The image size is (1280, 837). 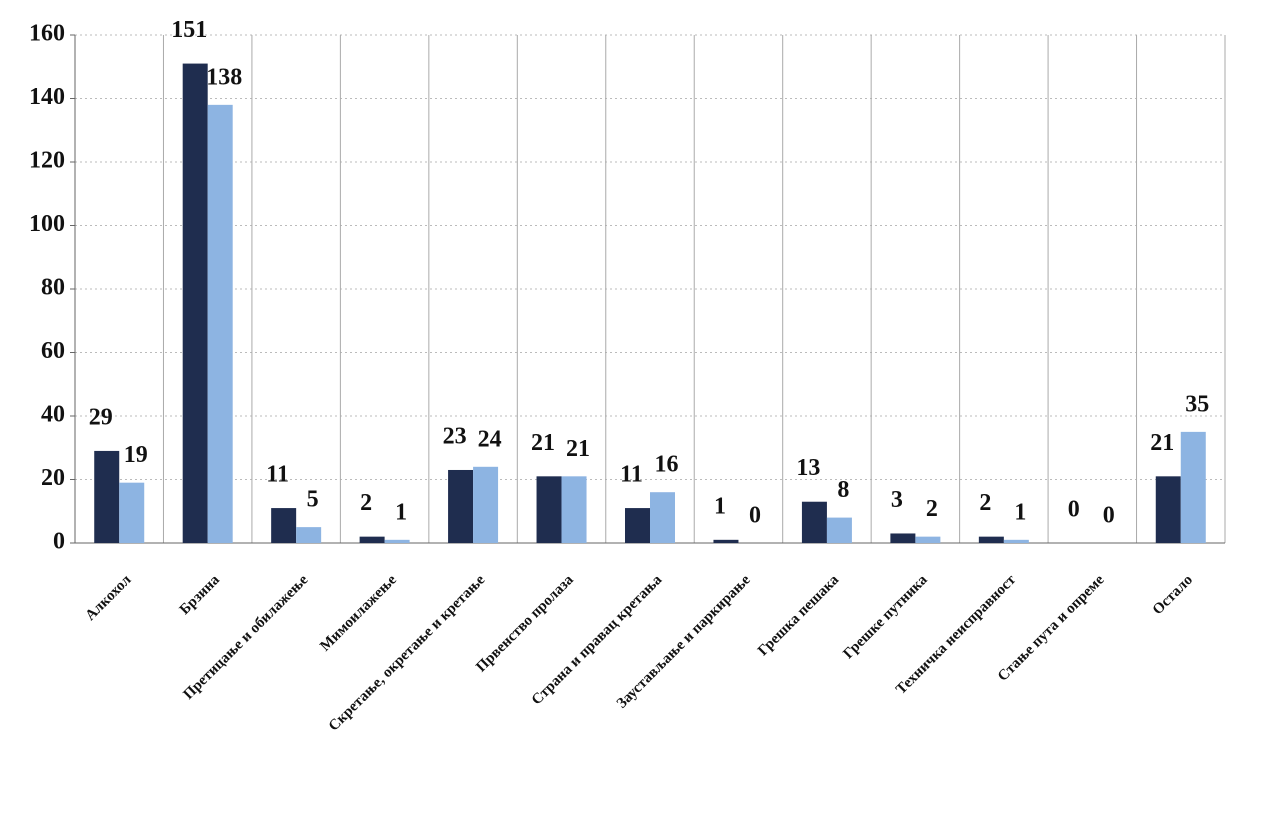 I want to click on x-tick-label: Остало, so click(x=1173, y=595).